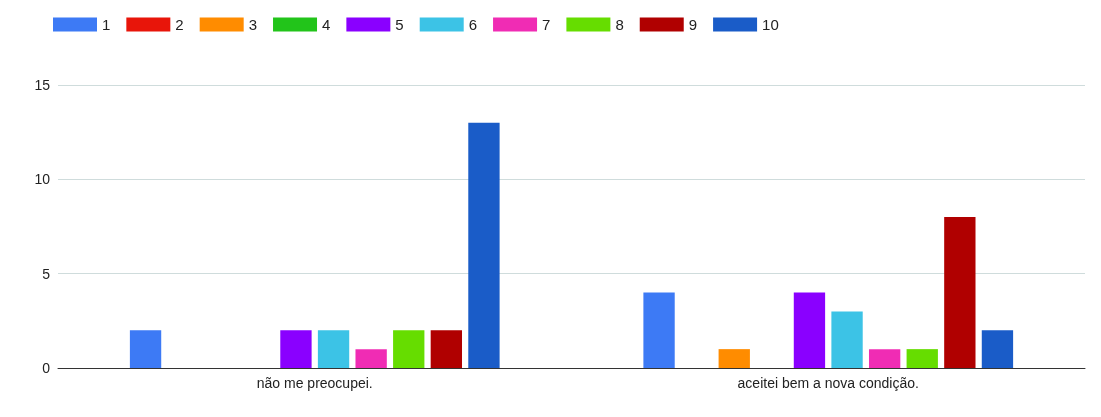 The height and width of the screenshot is (417, 1101). Describe the element at coordinates (253, 24) in the screenshot. I see `legend-label: 3` at that location.